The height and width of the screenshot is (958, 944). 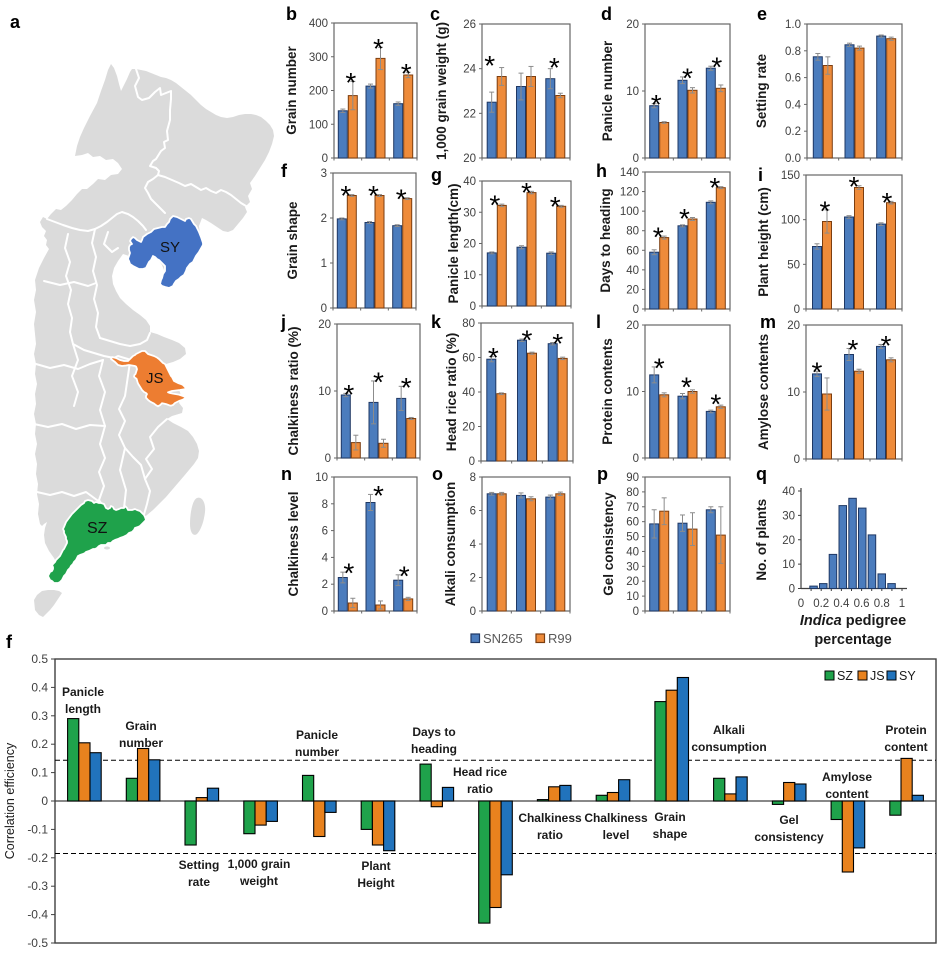 I want to click on svg-text: 300, so click(x=318, y=58).